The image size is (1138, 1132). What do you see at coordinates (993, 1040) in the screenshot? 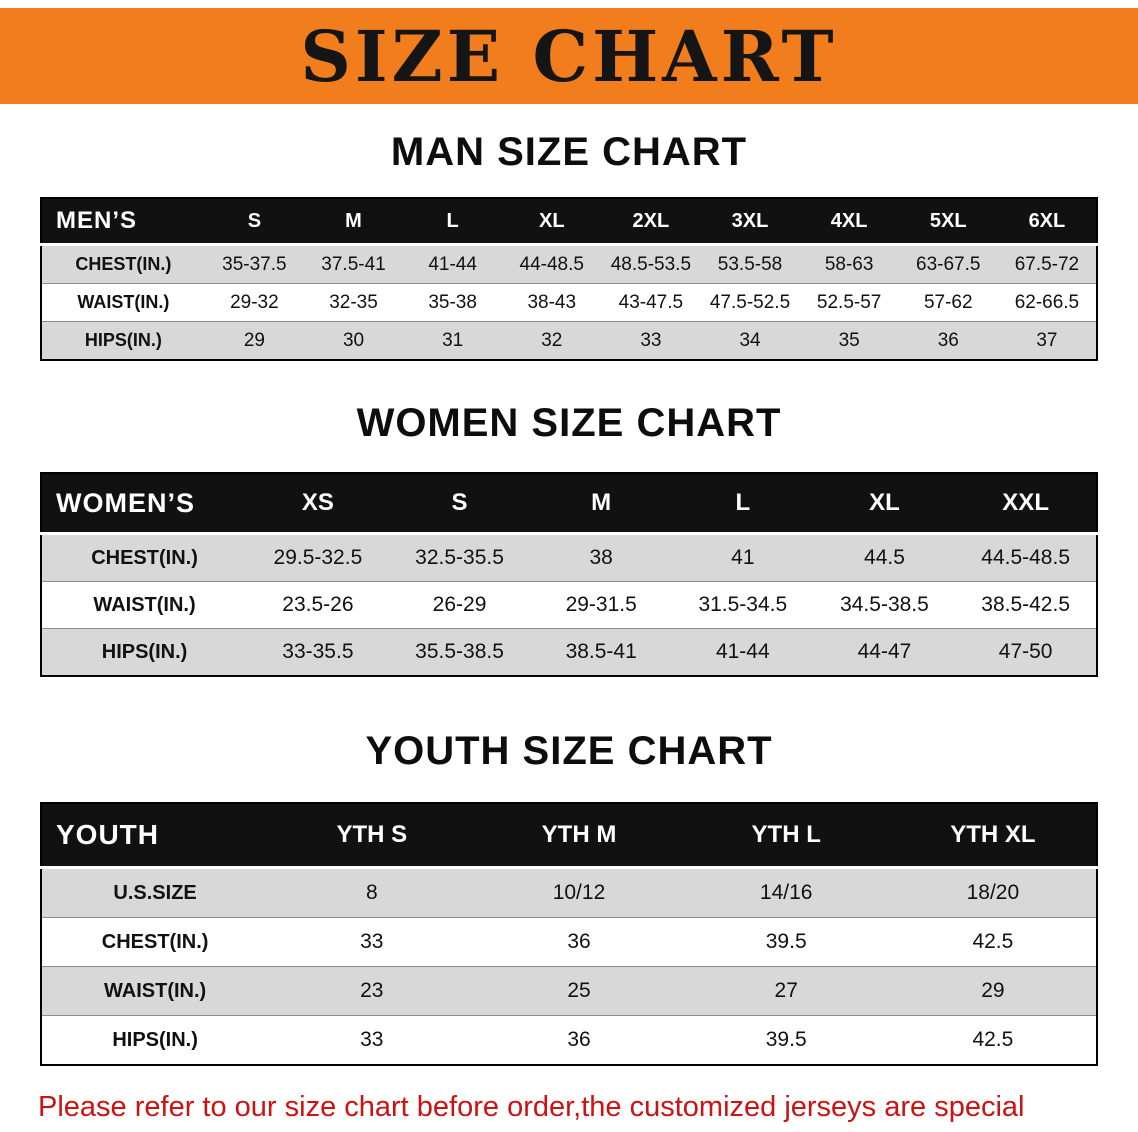
I see `value-cell: 42.5` at bounding box center [993, 1040].